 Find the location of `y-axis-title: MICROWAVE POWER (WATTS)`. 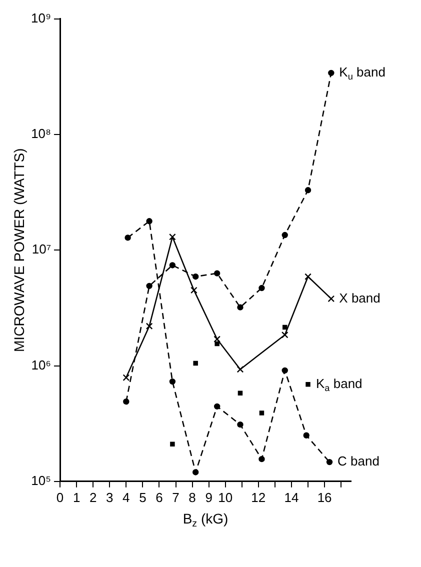

y-axis-title: MICROWAVE POWER (WATTS) is located at coordinates (18, 250).